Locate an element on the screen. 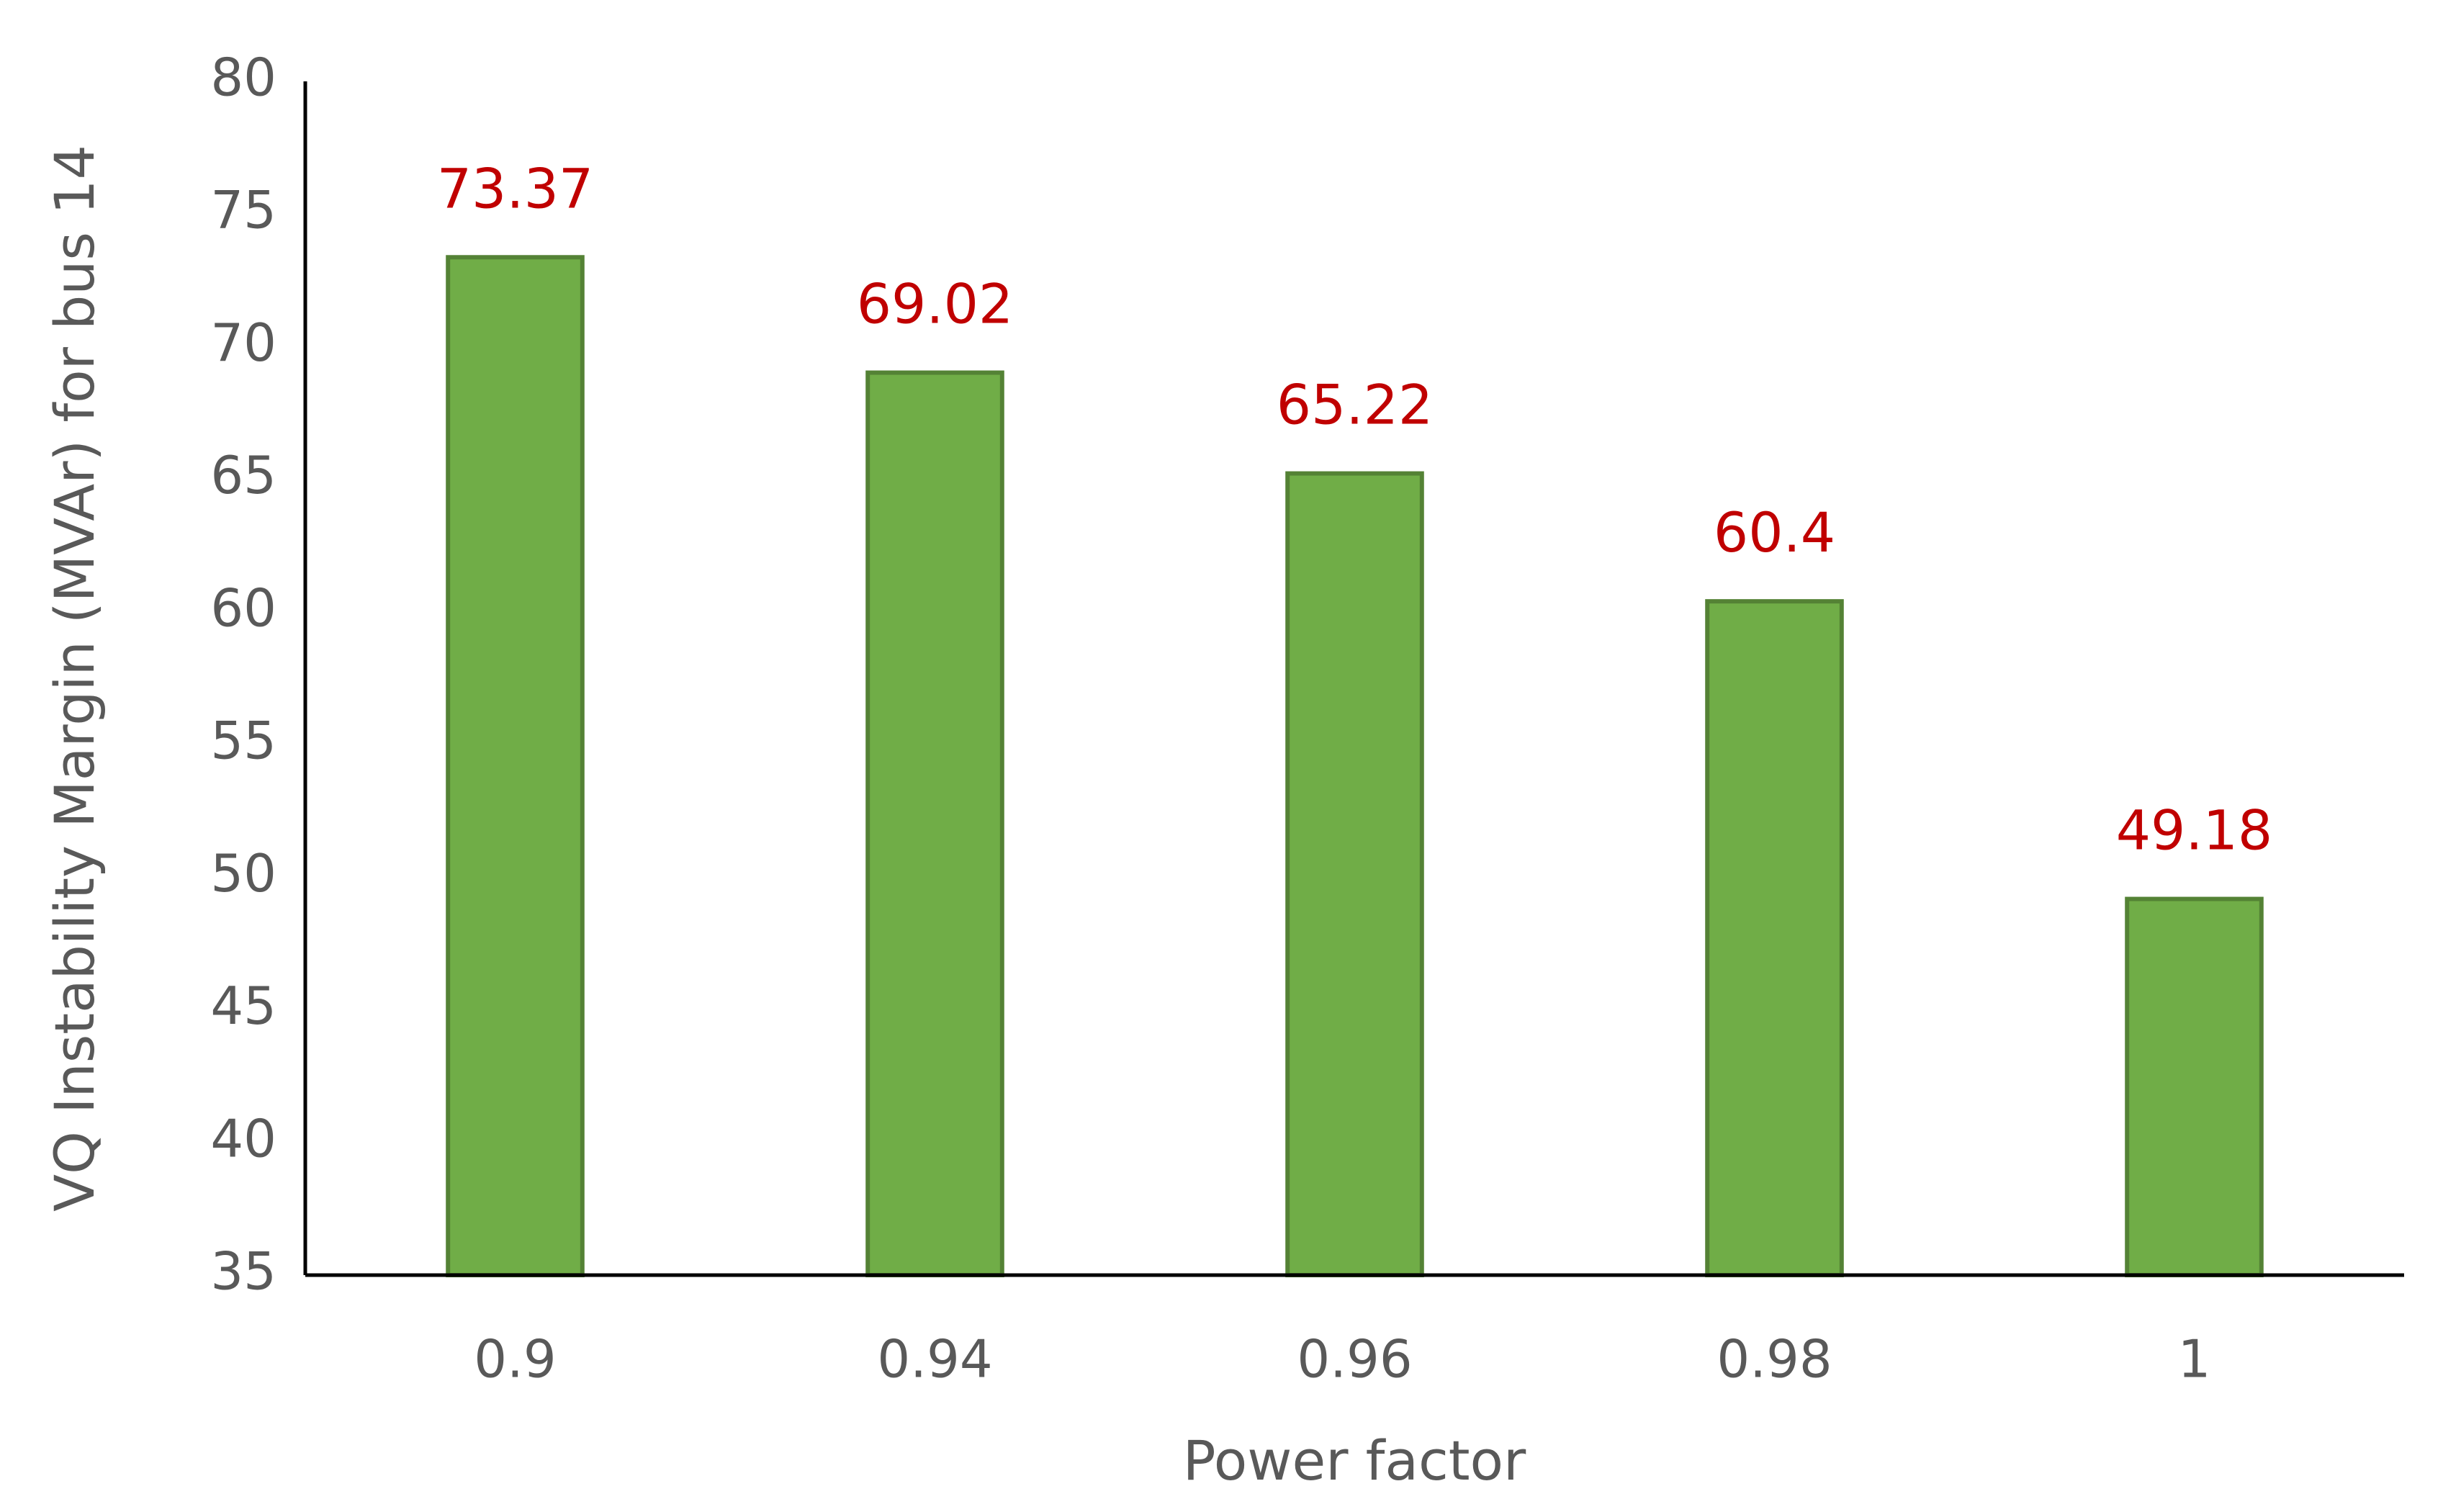 Image resolution: width=2443 pixels, height=1512 pixels. data-label: 73.37 is located at coordinates (515, 188).